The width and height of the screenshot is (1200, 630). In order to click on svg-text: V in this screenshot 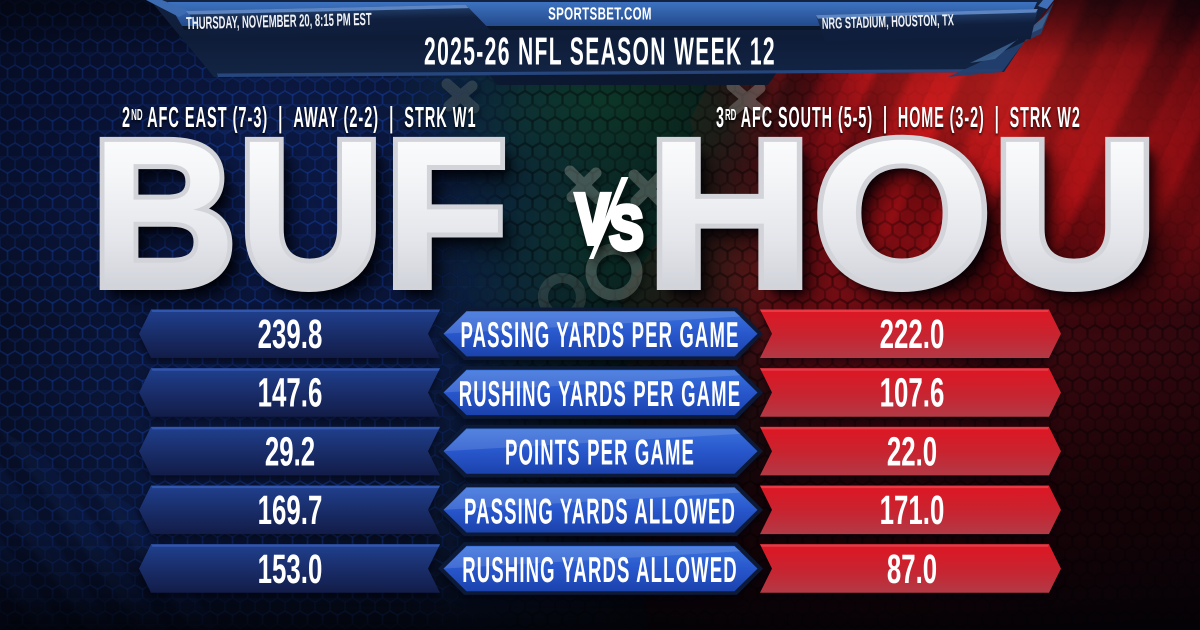, I will do `click(593, 219)`.